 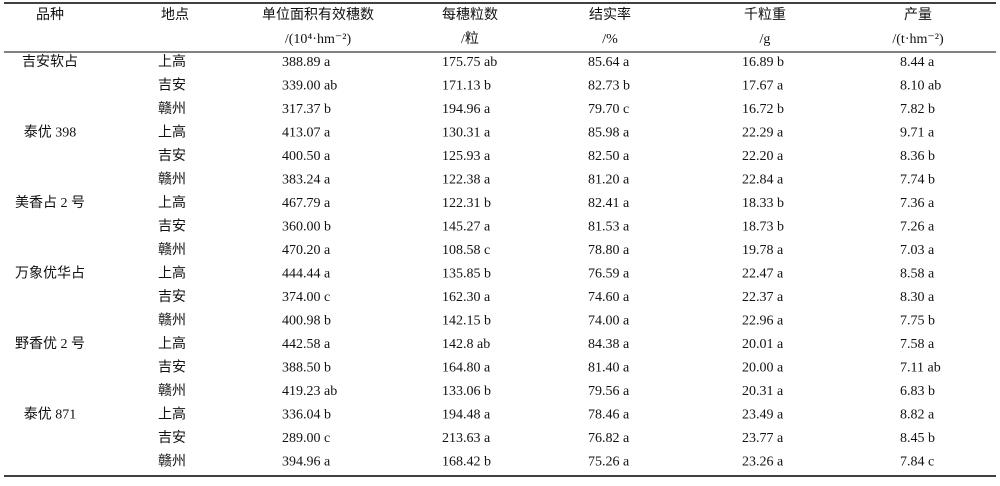 What do you see at coordinates (765, 15) in the screenshot?
I see `header-cell: 千粒重` at bounding box center [765, 15].